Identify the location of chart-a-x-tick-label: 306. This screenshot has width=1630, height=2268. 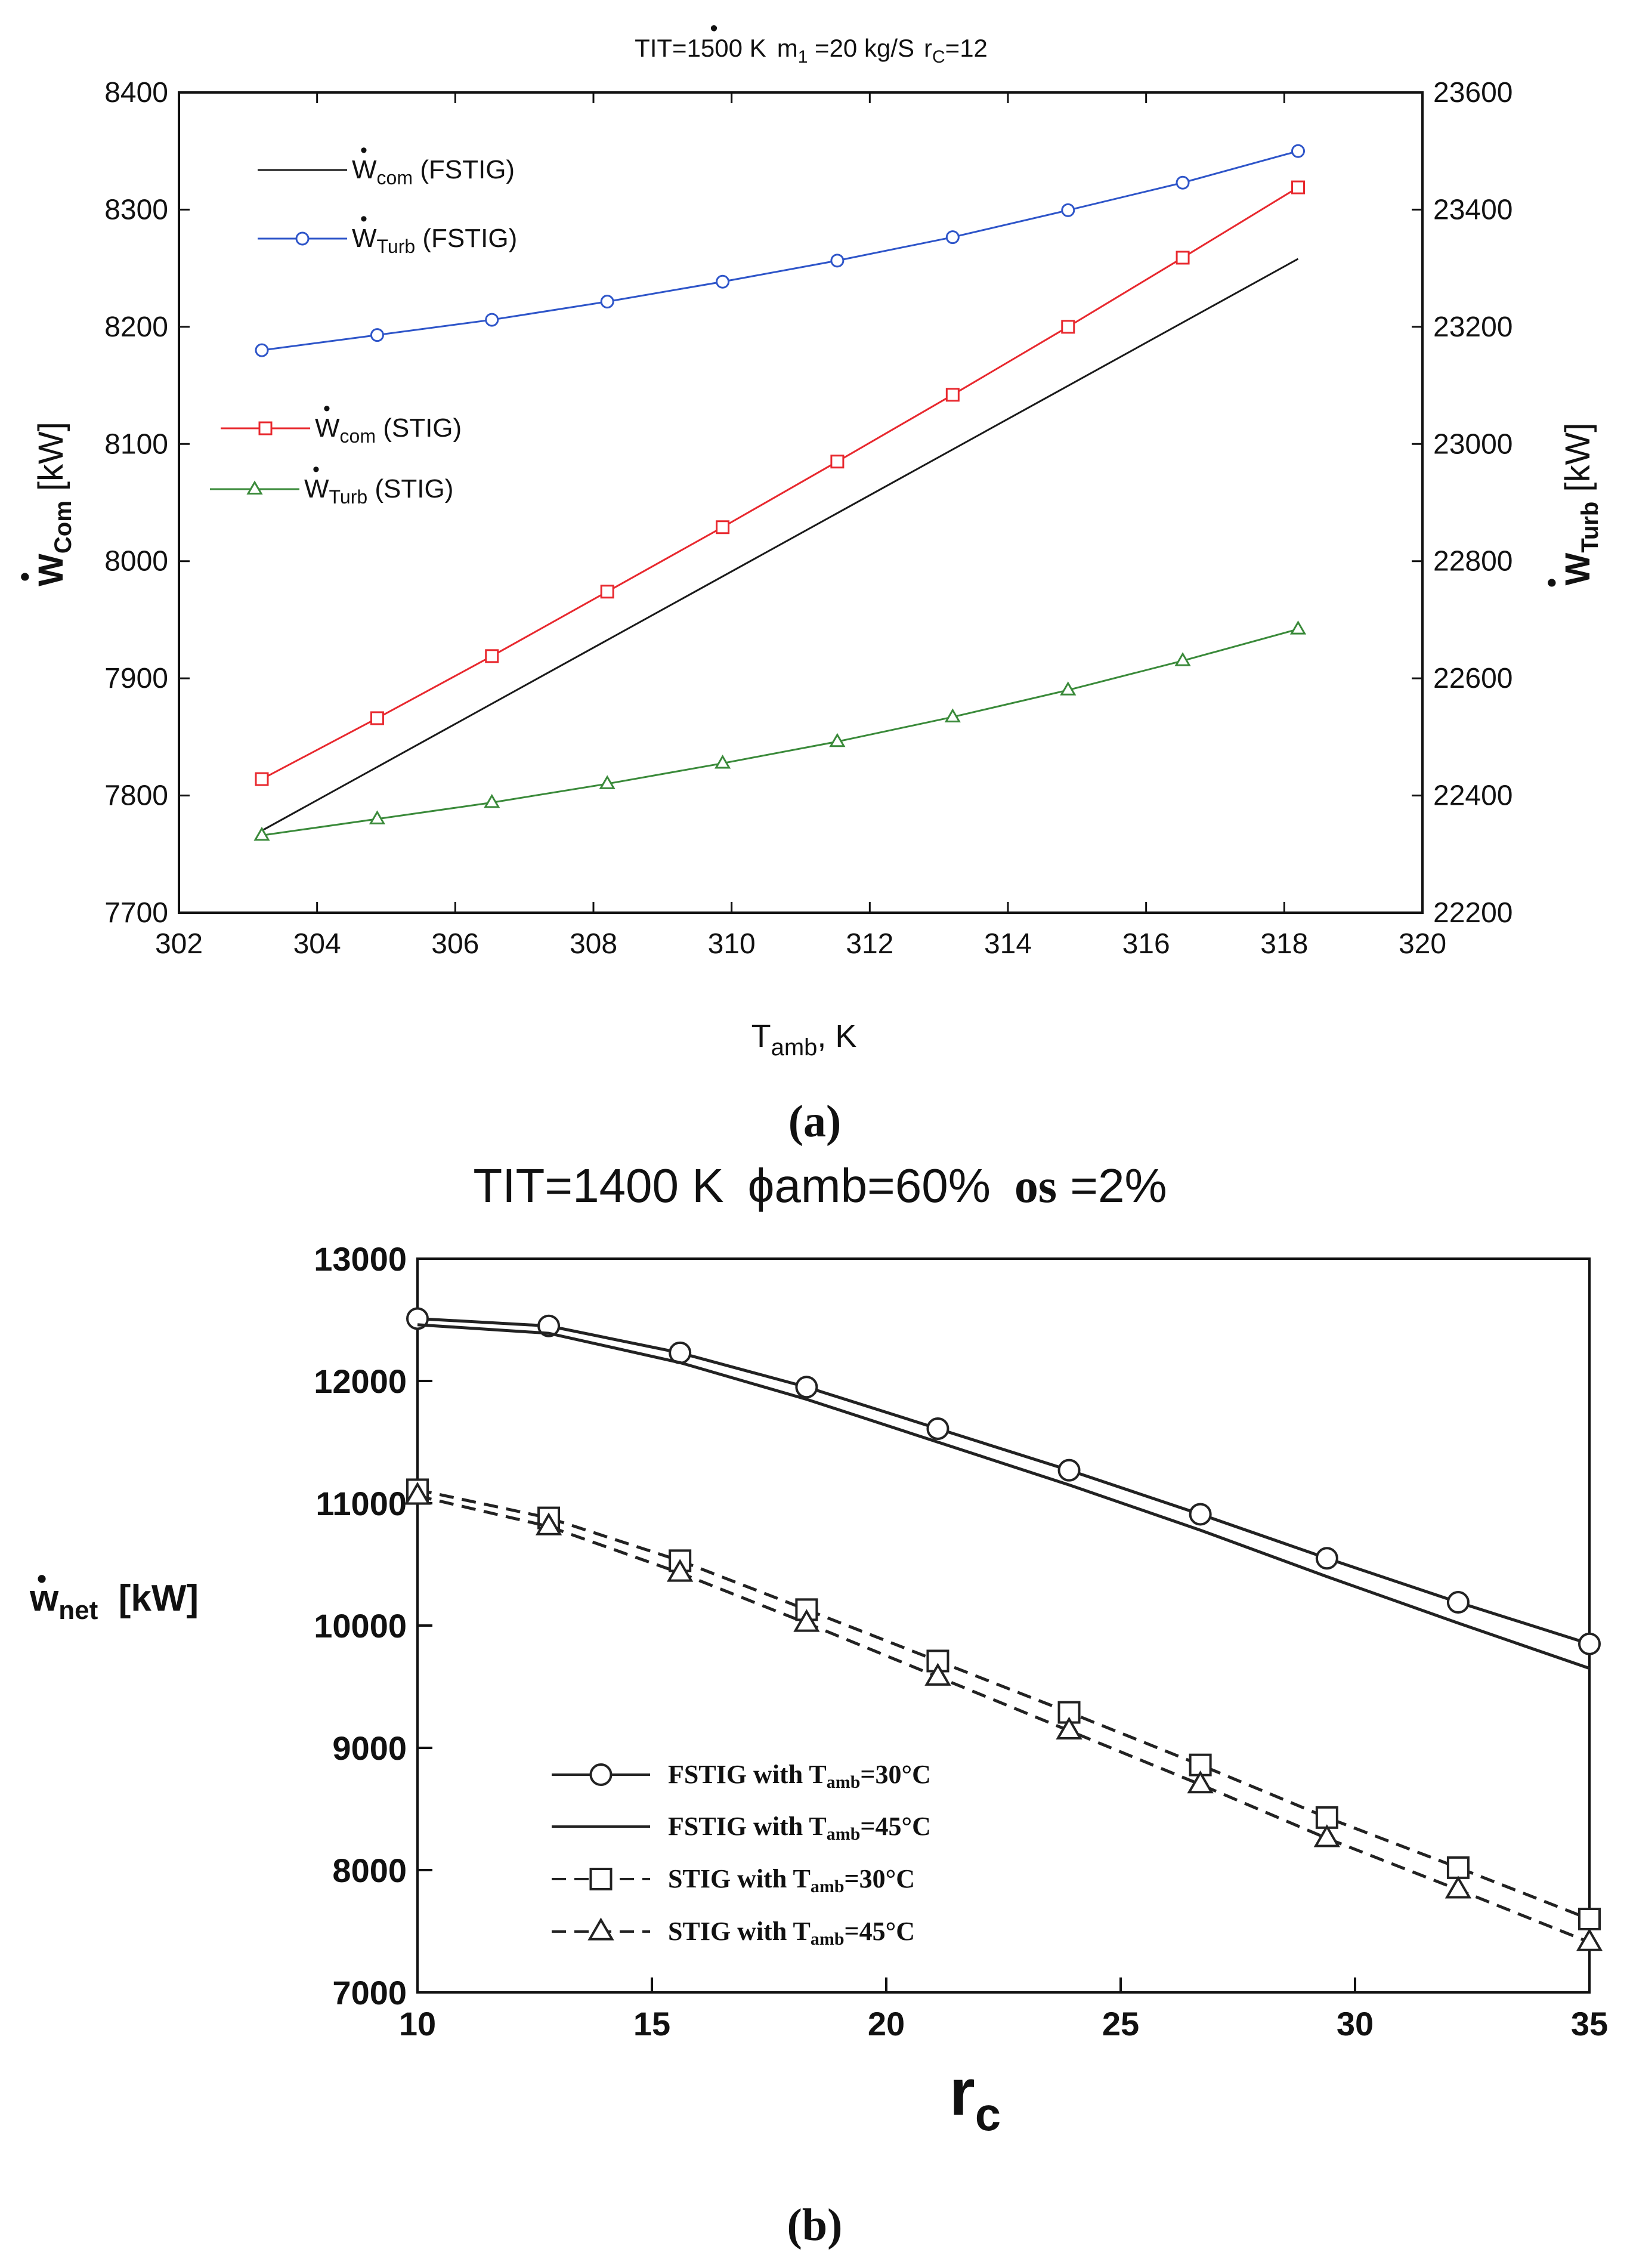
(455, 944).